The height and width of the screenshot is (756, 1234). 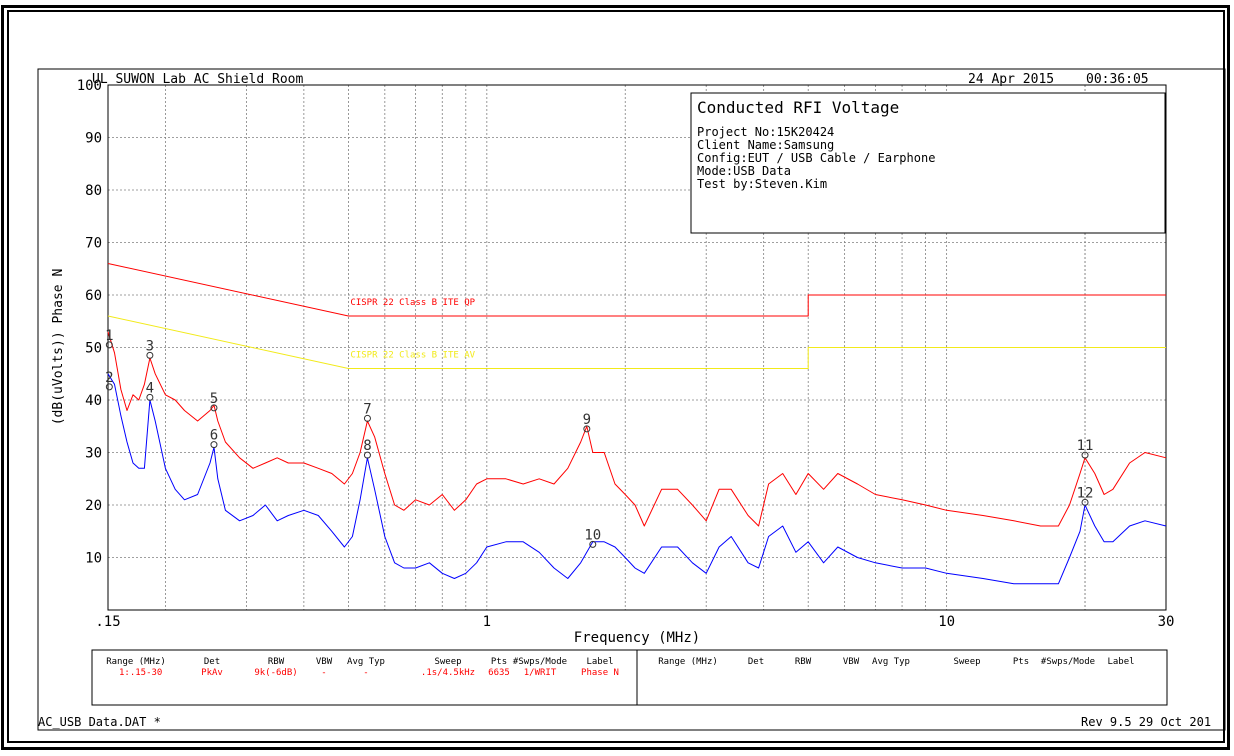 I want to click on y-tick-label: 90, so click(x=93, y=139).